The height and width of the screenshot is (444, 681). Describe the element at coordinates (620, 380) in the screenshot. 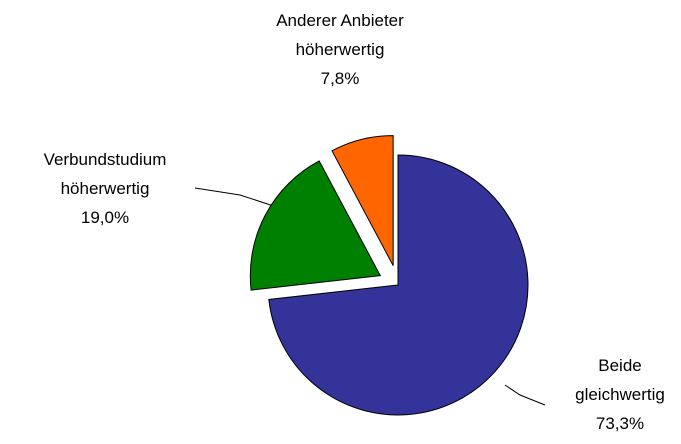

I see `category-label: Beide gleichwertig` at that location.